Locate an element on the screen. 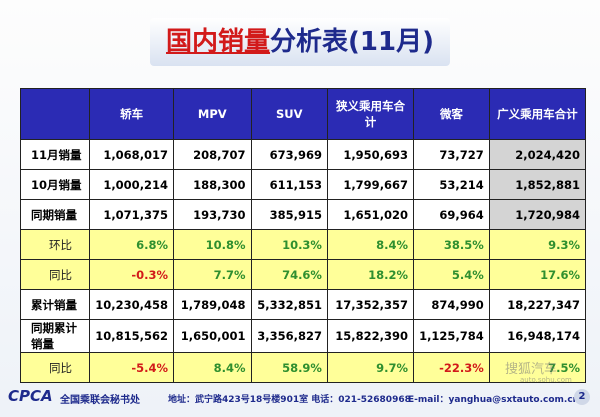 This screenshot has width=600, height=417. ratio-row: 同比 -0.3% 7.7% 74.6% 18.2% 5.4% 17.6% is located at coordinates (303, 274).